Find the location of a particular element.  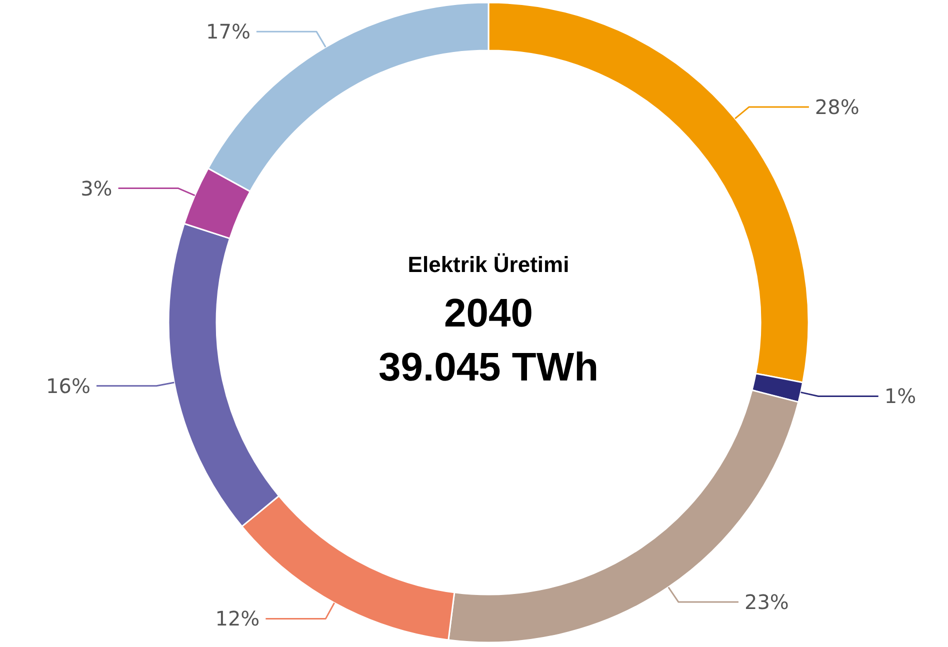

text: Elektrik Üretimi is located at coordinates (489, 264).